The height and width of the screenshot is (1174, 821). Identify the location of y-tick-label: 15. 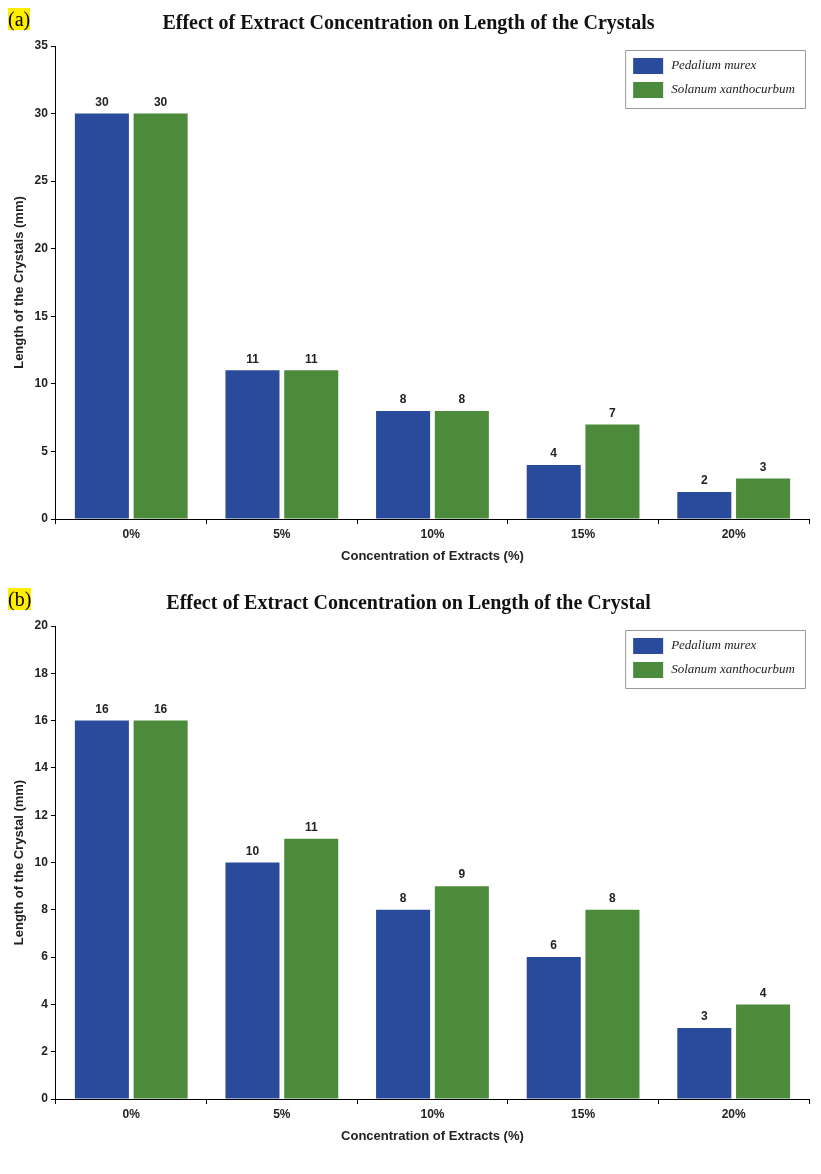
(41, 315).